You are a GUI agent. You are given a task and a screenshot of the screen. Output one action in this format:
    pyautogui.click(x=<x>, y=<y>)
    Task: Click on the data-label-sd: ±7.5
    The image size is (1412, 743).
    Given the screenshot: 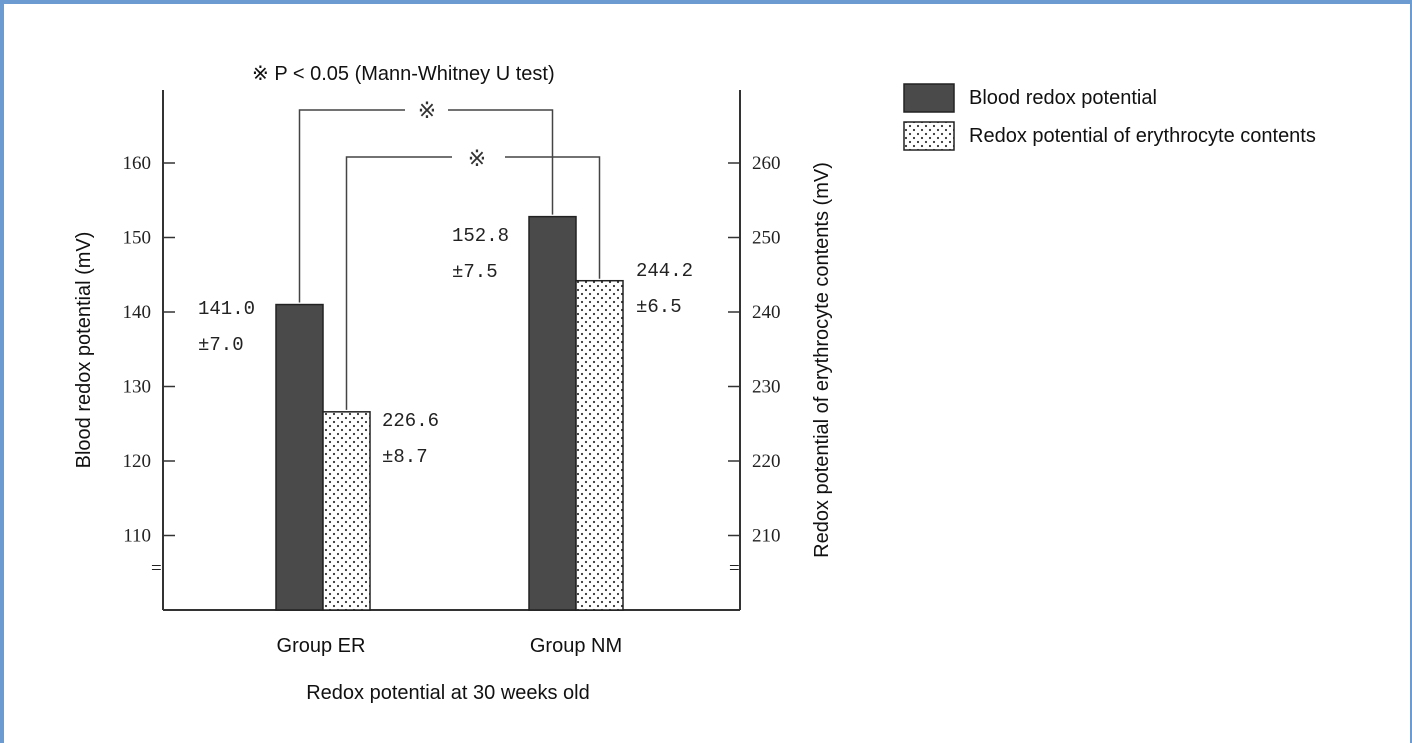 What is the action you would take?
    pyautogui.click(x=475, y=272)
    